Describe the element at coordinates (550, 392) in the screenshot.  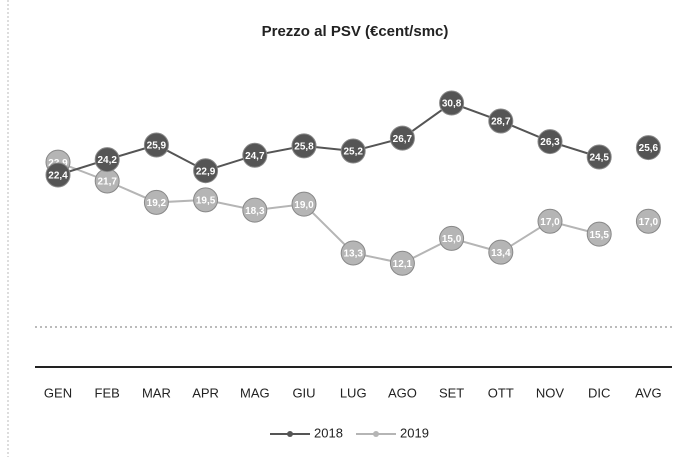
I see `x-tick-label: NOV` at that location.